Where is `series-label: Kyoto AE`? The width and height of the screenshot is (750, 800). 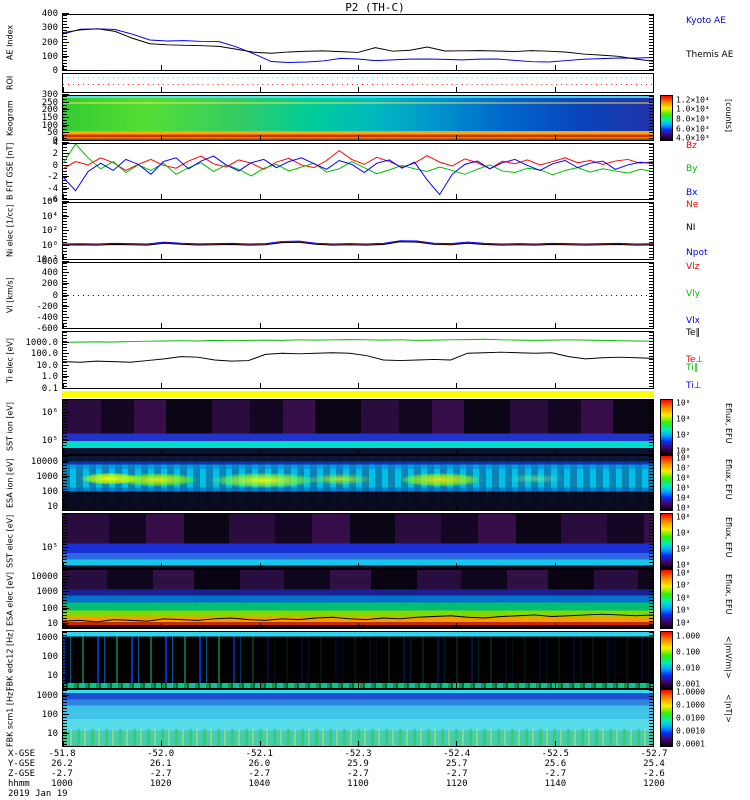
series-label: Kyoto AE is located at coordinates (706, 20).